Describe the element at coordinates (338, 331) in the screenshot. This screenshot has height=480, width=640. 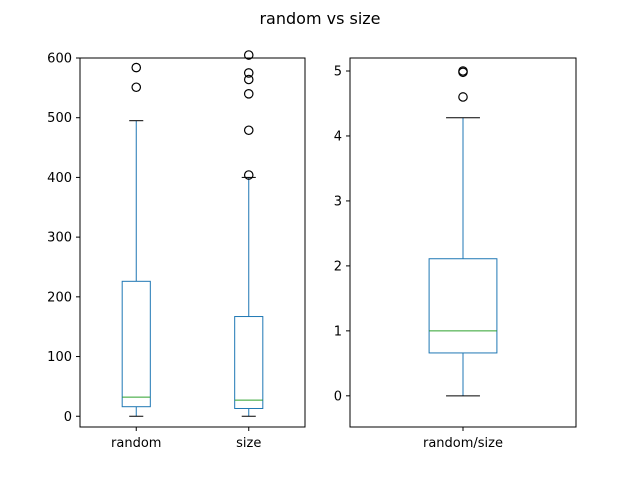
I see `y-tick-label: 1` at that location.